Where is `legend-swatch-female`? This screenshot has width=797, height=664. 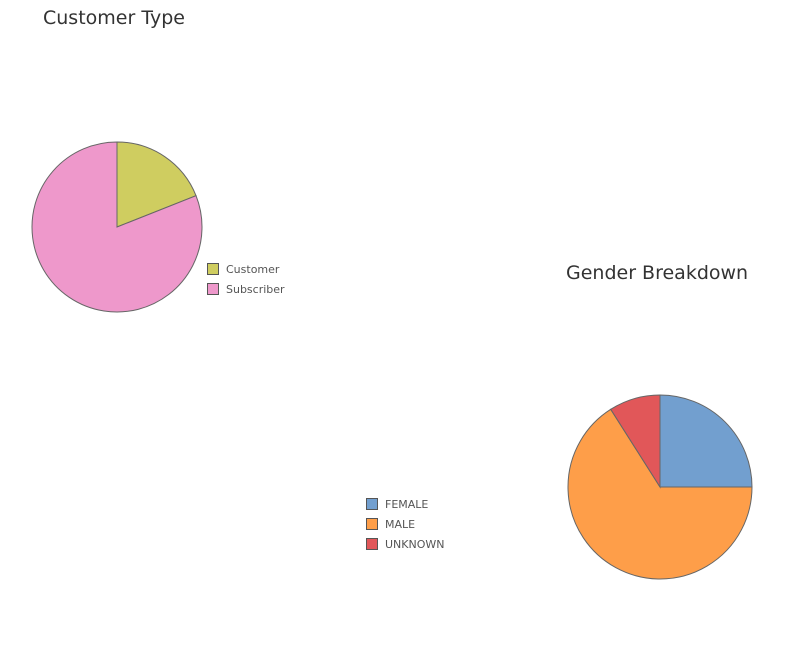 legend-swatch-female is located at coordinates (372, 504).